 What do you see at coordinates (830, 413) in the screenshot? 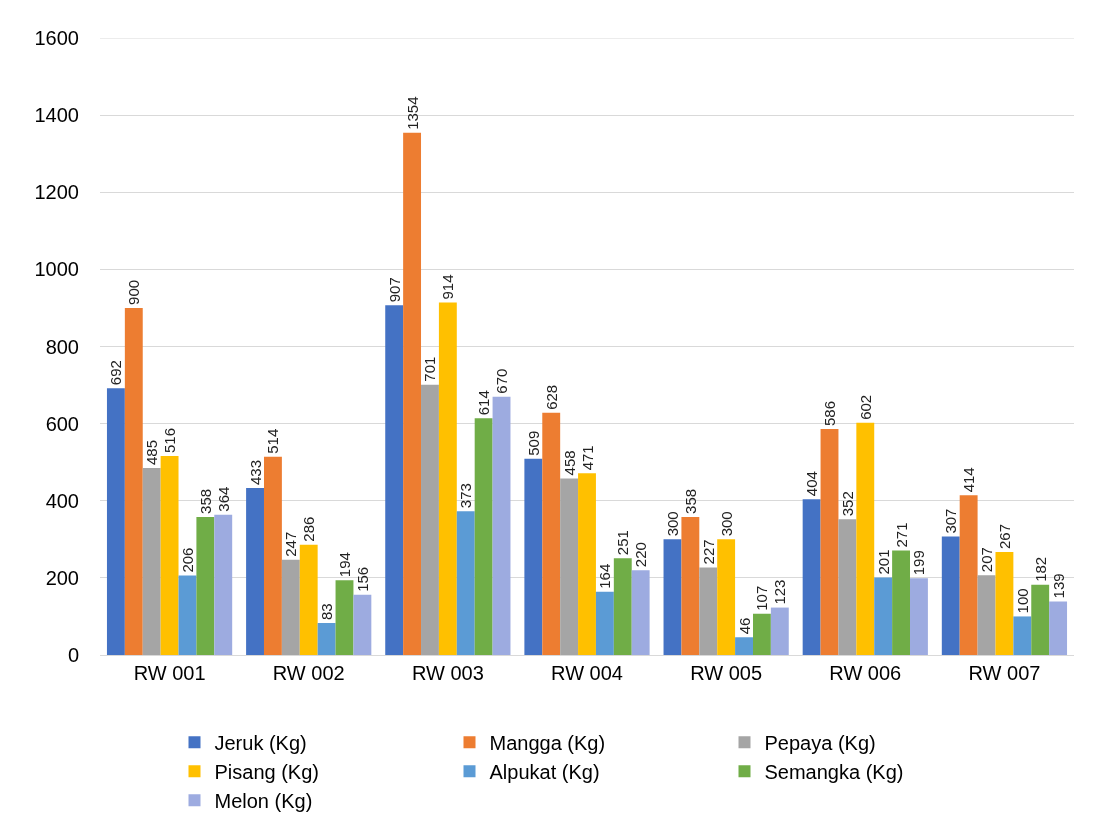
I see `data-label: 586` at bounding box center [830, 413].